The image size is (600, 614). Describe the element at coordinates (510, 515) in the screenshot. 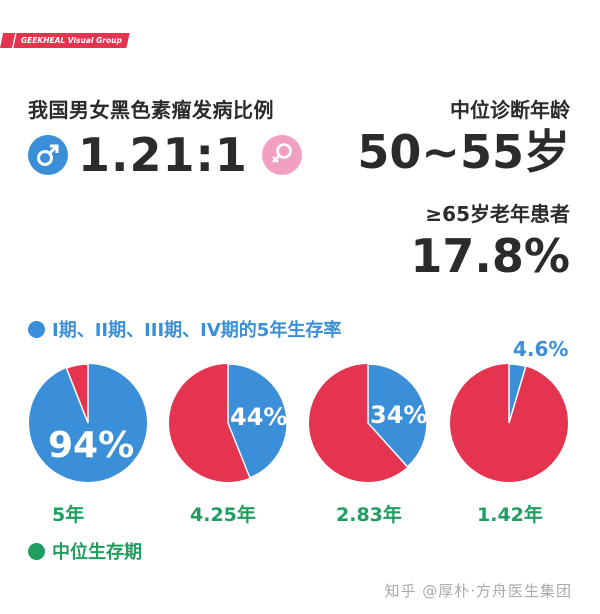

I see `median-survival-stage-4: 1.42年` at that location.